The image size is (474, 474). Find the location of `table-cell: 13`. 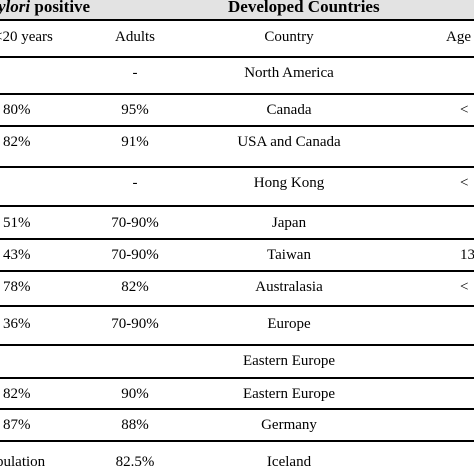

table-cell: 13 is located at coordinates (467, 255).